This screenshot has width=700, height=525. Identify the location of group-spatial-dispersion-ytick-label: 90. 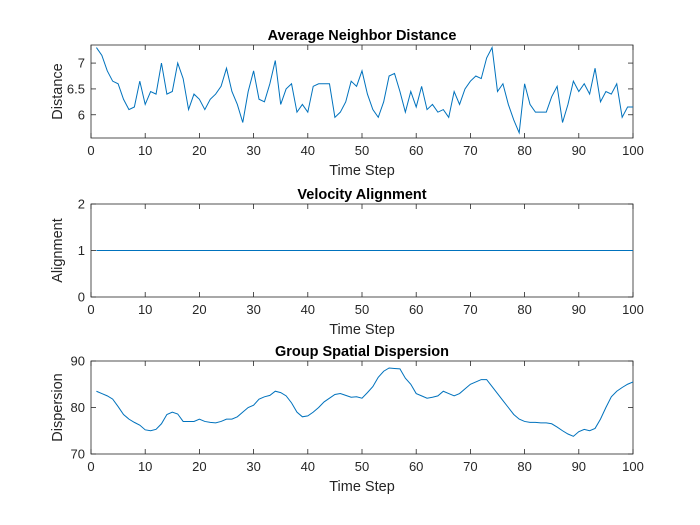
(78, 361).